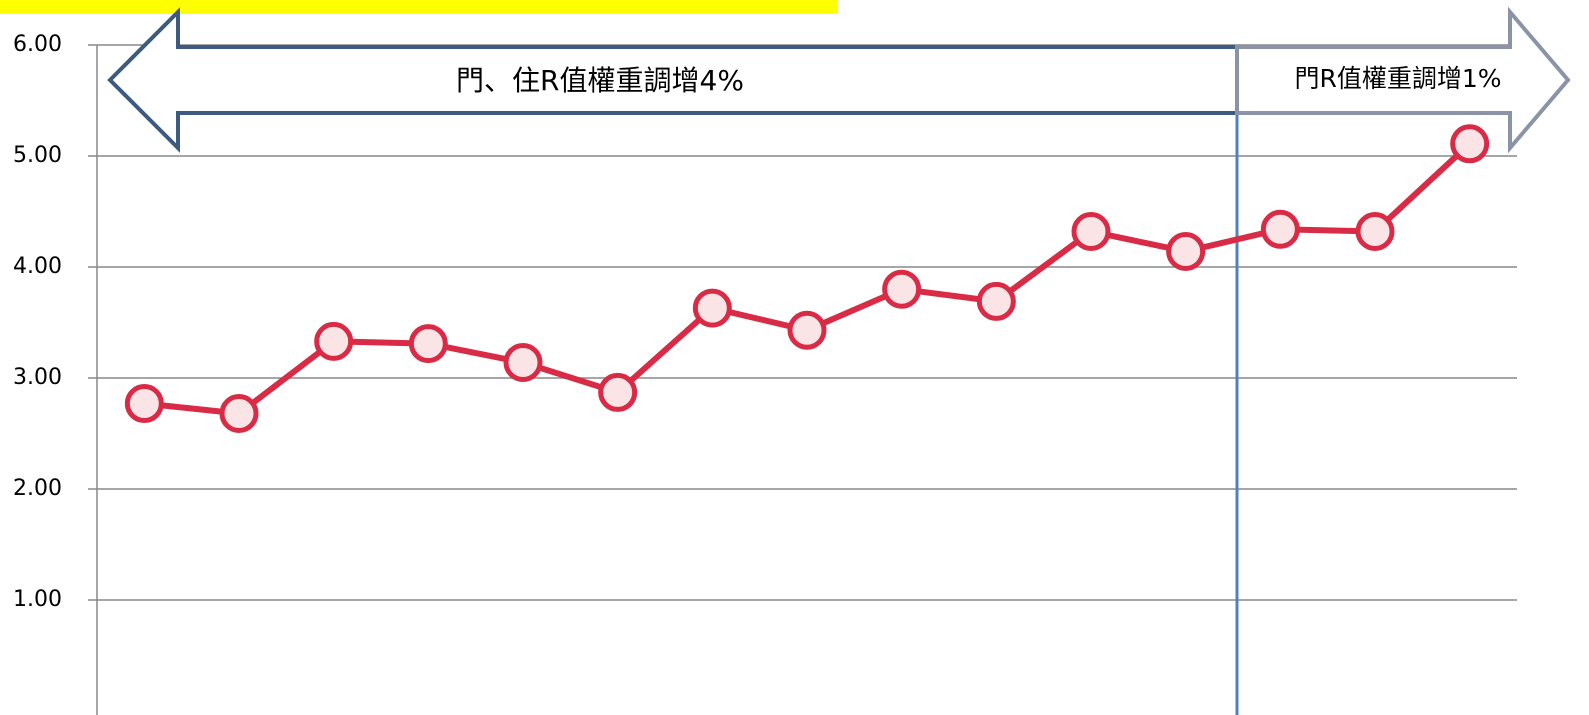  I want to click on y-tick-label: 5.00, so click(37, 155).